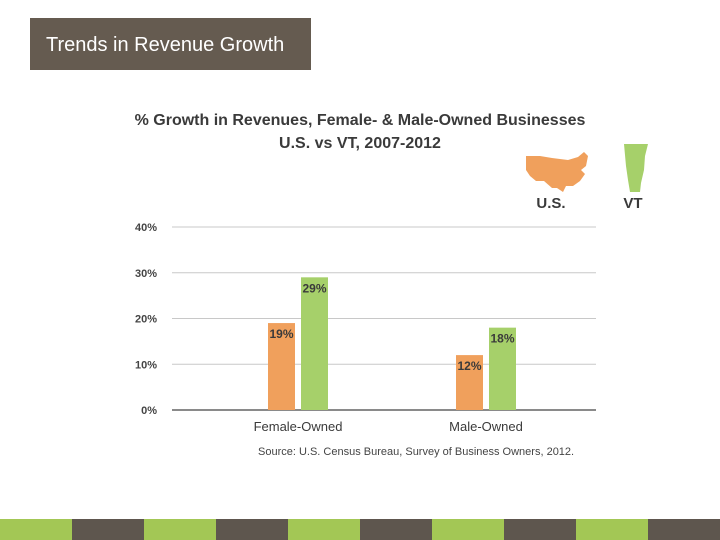 This screenshot has height=540, width=720. I want to click on us-map-icon, so click(557, 172).